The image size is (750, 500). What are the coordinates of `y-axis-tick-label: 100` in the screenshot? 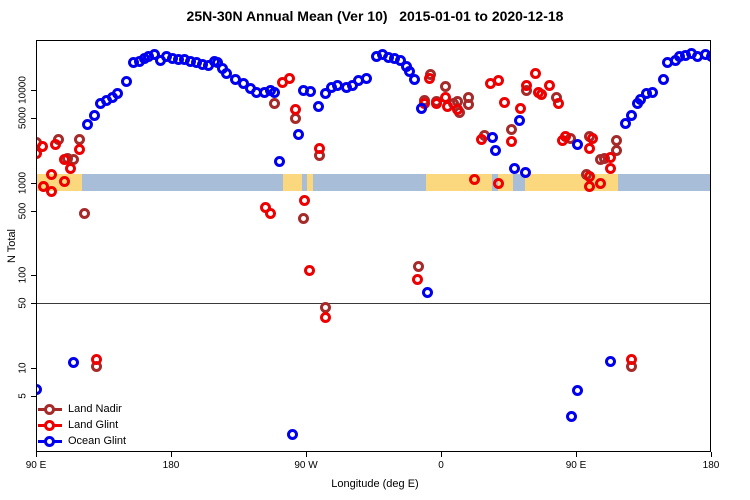 It's located at (23, 275).